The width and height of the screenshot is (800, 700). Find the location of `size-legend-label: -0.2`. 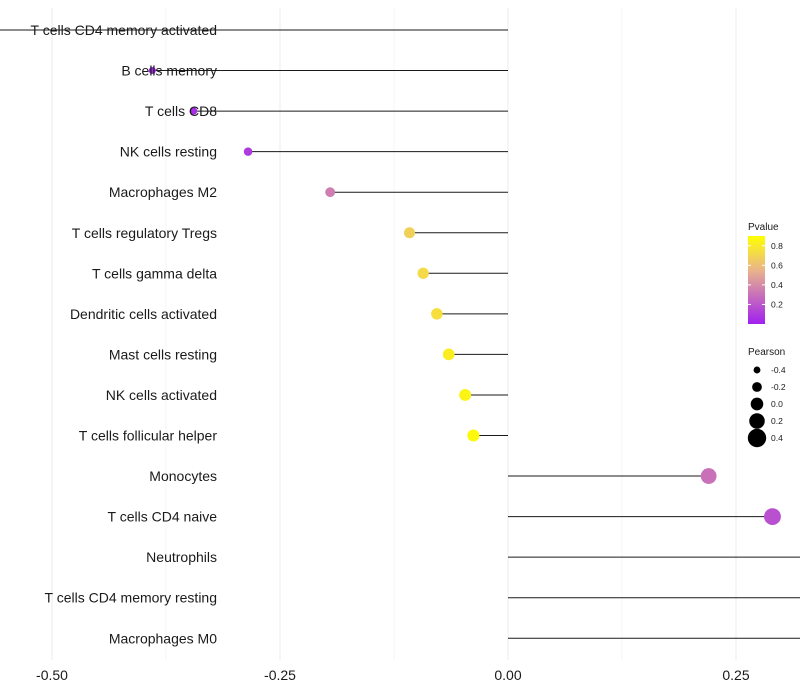

size-legend-label: -0.2 is located at coordinates (778, 387).